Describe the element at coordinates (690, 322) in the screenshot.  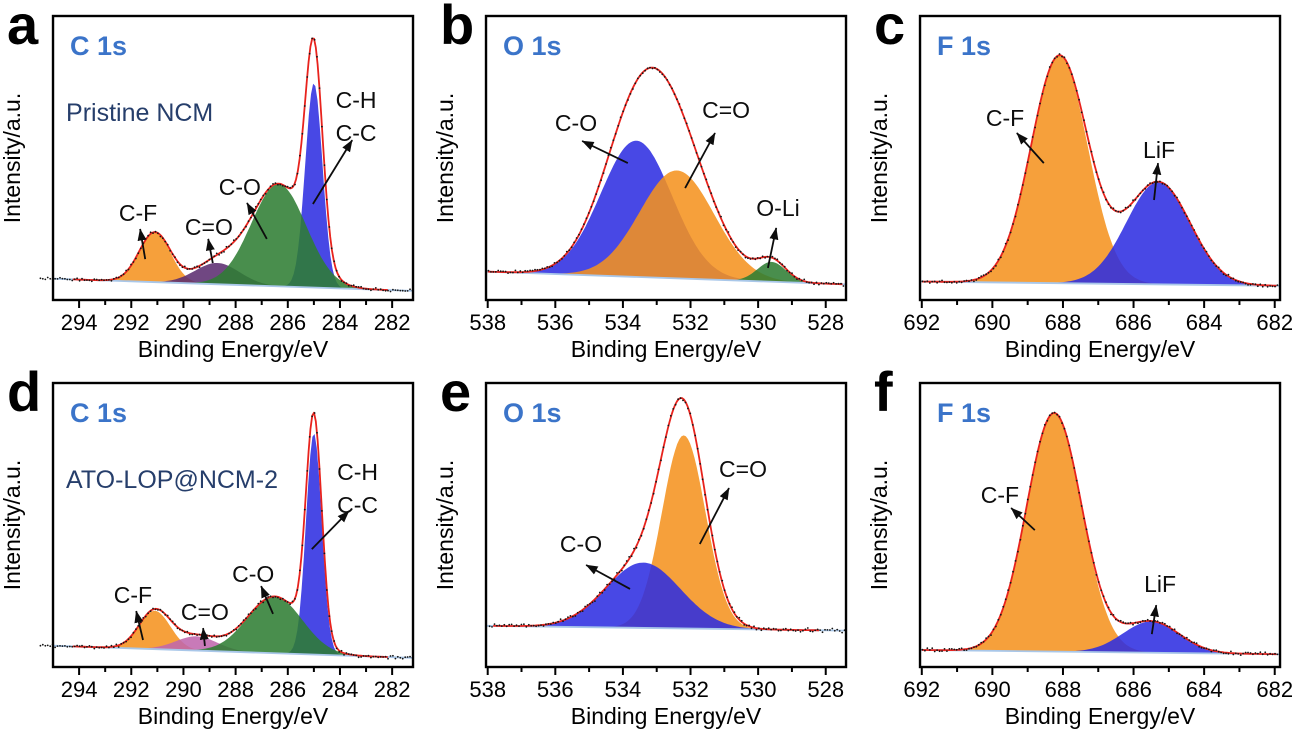
I see `tick-label: 532` at that location.